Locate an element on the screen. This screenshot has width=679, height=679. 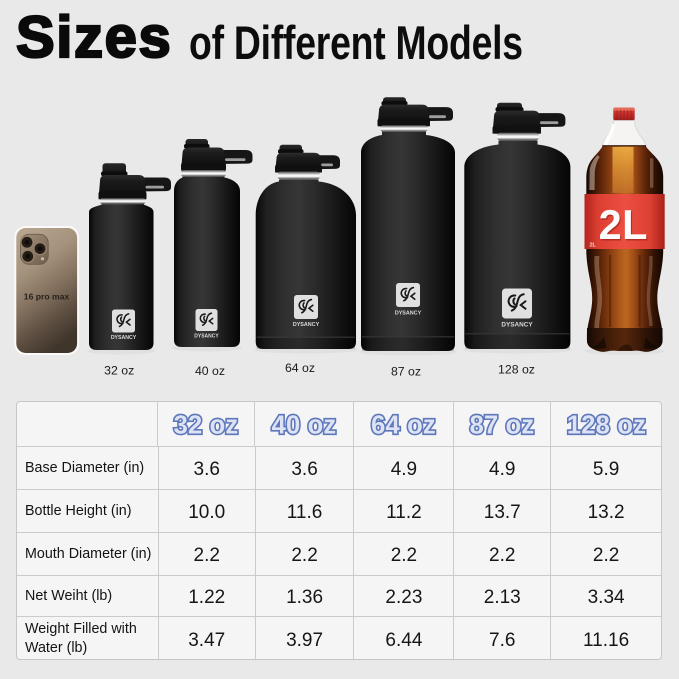
svg-text: 16 pro max is located at coordinates (47, 296).